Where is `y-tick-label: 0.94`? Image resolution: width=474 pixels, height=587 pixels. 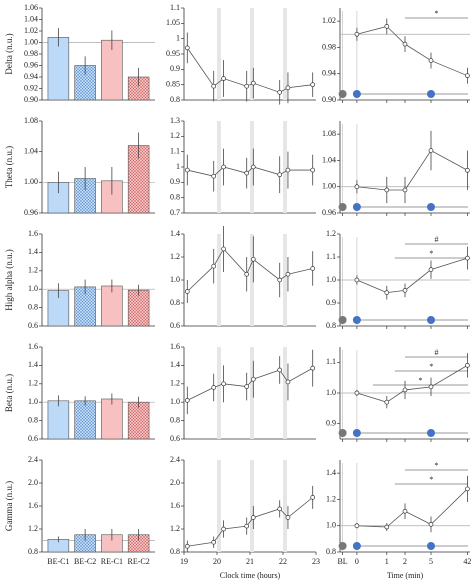 y-tick-label: 0.94 is located at coordinates (329, 73).